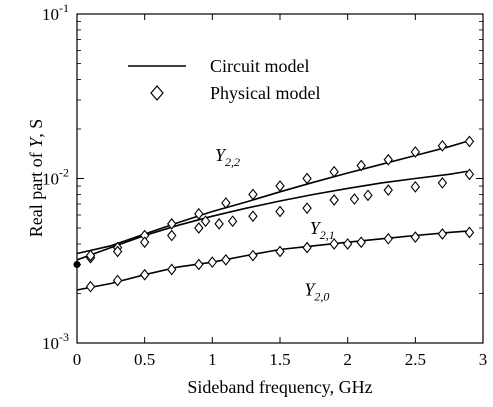  Describe the element at coordinates (347, 359) in the screenshot. I see `x-tick-label-4: 2` at that location.